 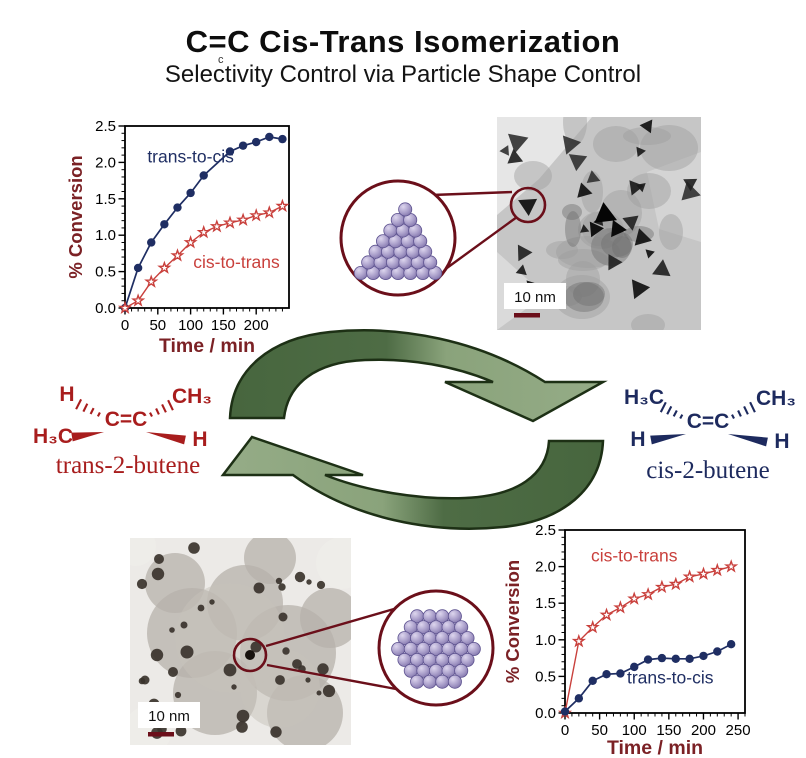 I want to click on x-tick-label: 200, so click(x=703, y=730).